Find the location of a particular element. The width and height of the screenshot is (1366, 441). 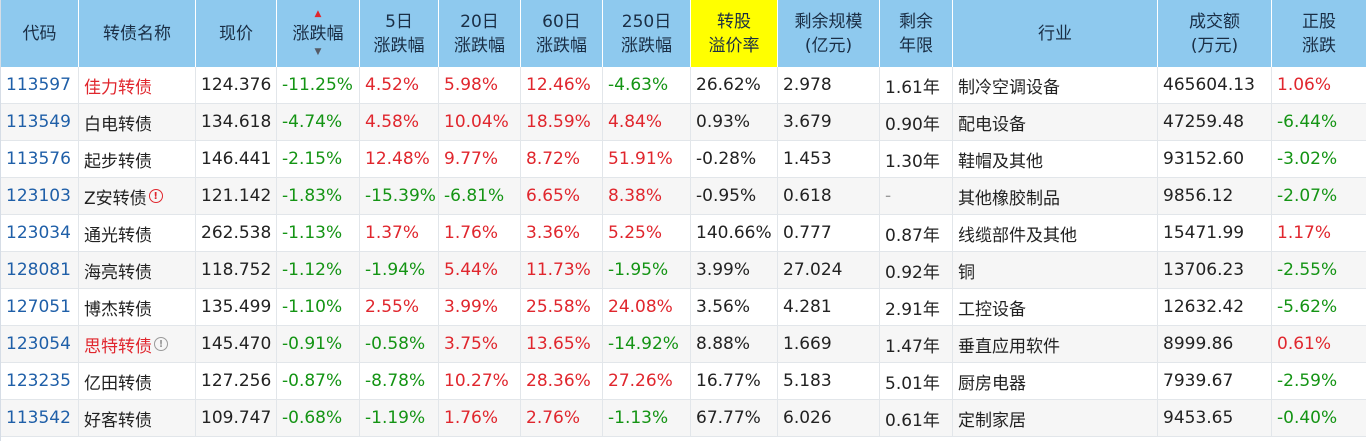

header-name: 转债名称 is located at coordinates (137, 33).